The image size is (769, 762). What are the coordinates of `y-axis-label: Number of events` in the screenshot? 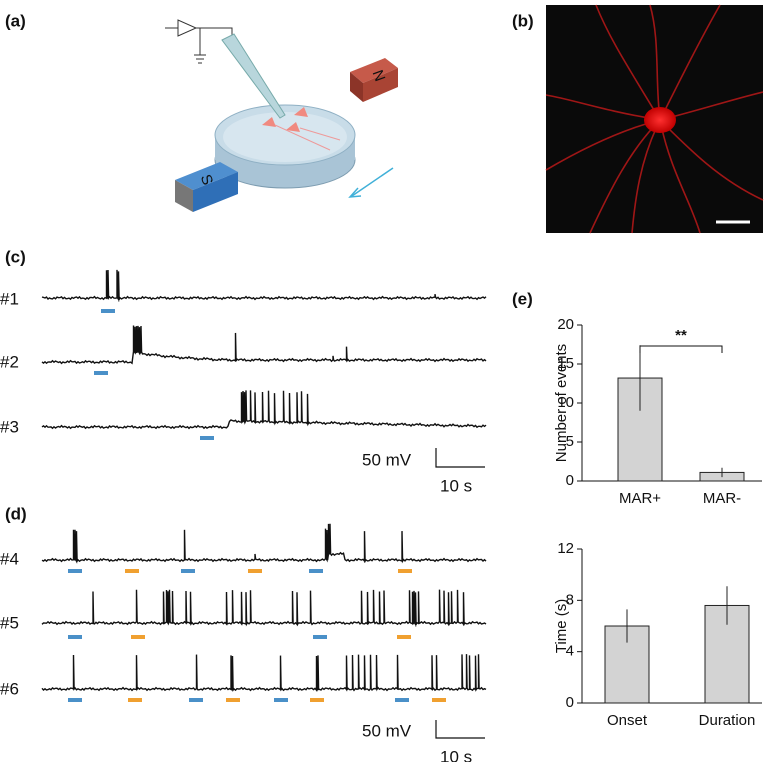 It's located at (561, 403).